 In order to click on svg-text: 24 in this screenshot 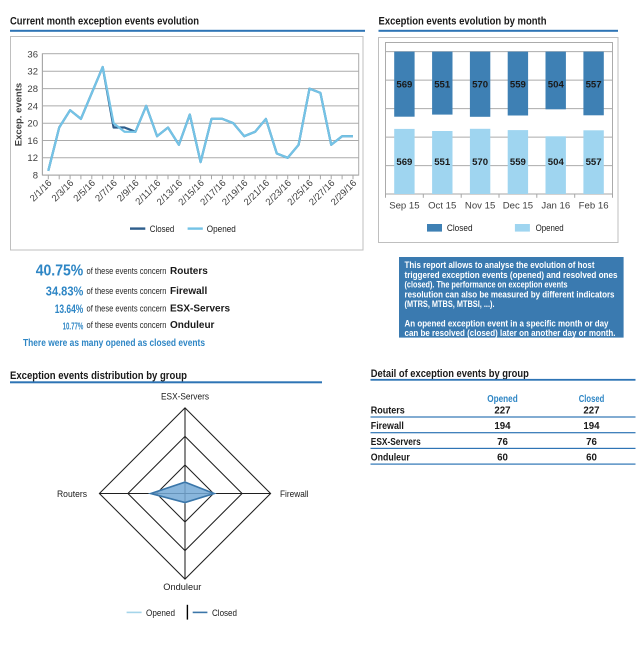, I will do `click(32, 106)`.